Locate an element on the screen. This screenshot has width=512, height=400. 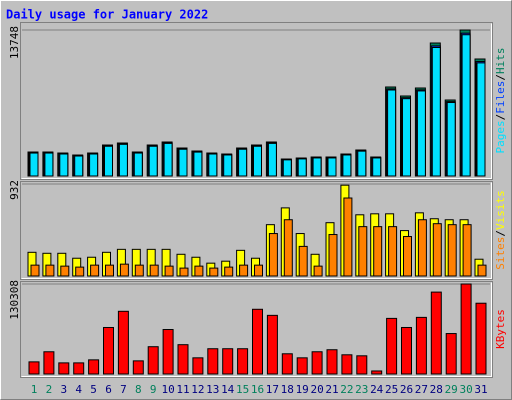
x-tick-label: 25 is located at coordinates (391, 389).